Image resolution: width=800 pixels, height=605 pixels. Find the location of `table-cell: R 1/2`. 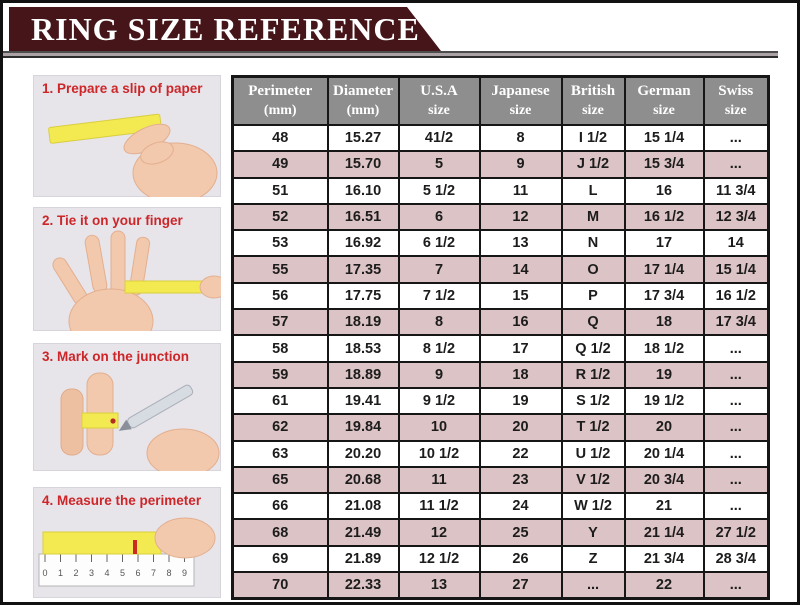

table-cell: R 1/2 is located at coordinates (593, 374).